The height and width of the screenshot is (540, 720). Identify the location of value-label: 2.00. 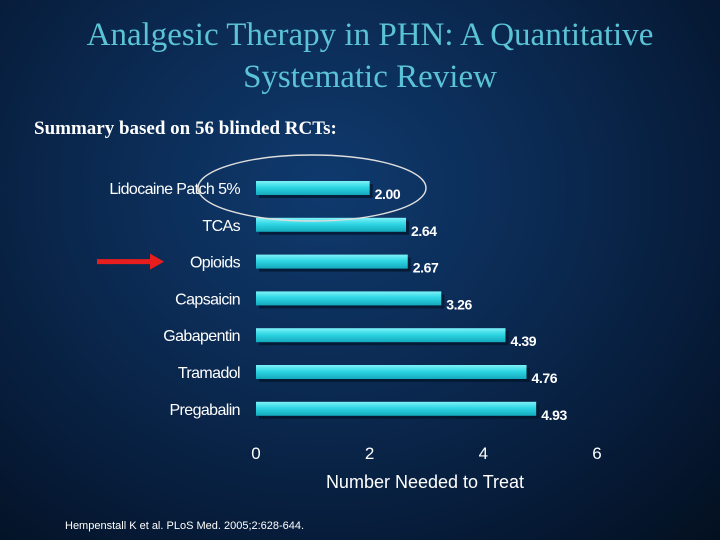
(388, 194).